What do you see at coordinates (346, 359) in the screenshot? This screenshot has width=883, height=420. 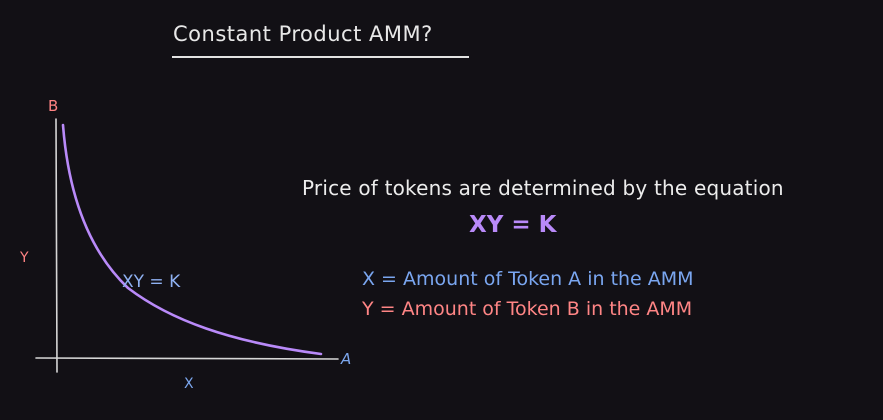 I see `x-axis-end-label: A` at bounding box center [346, 359].